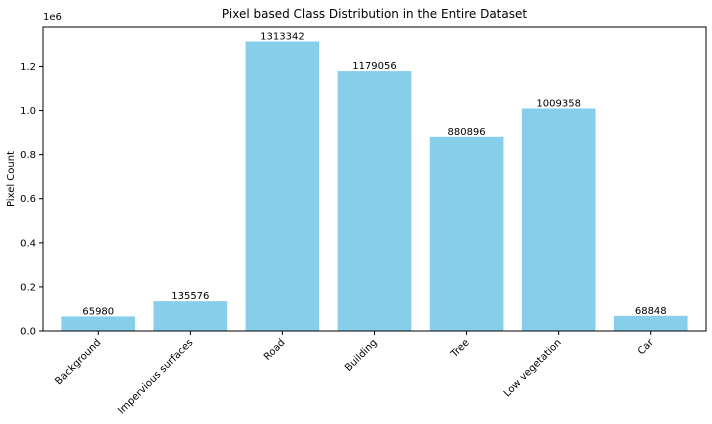  Describe the element at coordinates (466, 132) in the screenshot. I see `bar-value-label: 880896` at that location.